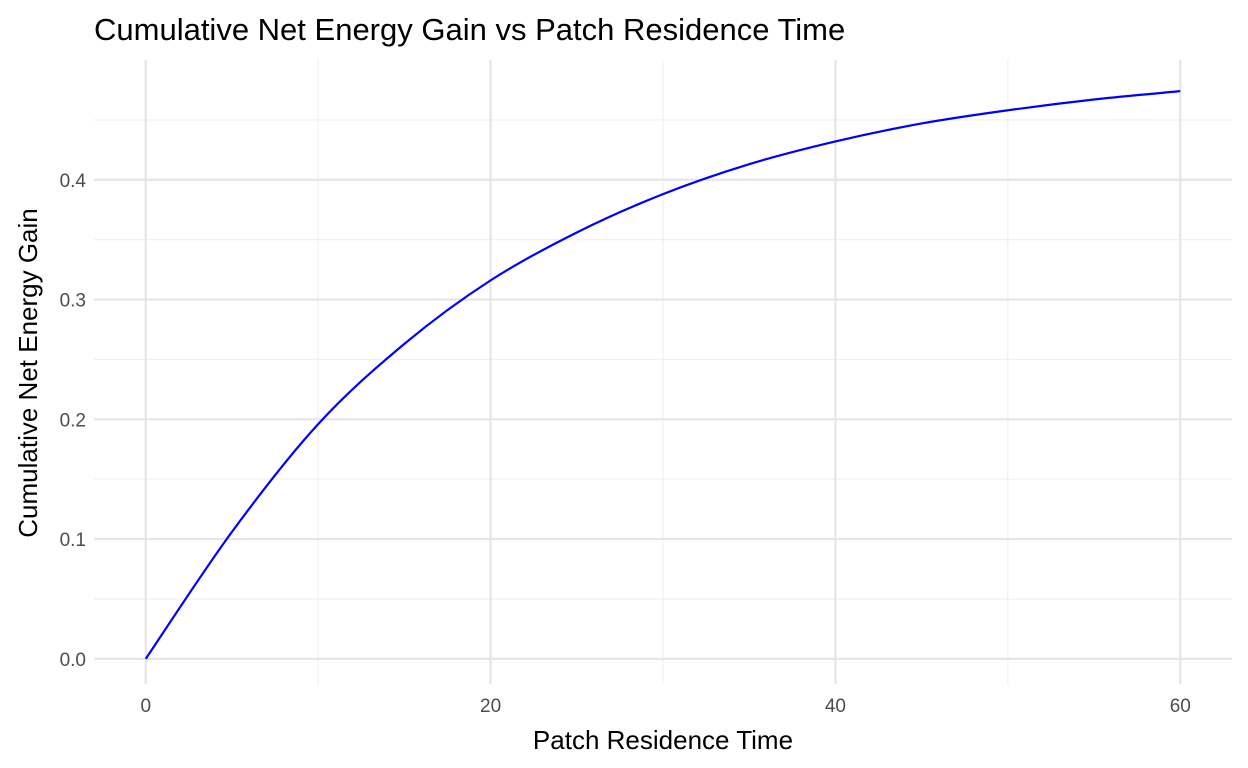 The image size is (1248, 768). What do you see at coordinates (73, 540) in the screenshot?
I see `y-tick-label: 0.1` at bounding box center [73, 540].